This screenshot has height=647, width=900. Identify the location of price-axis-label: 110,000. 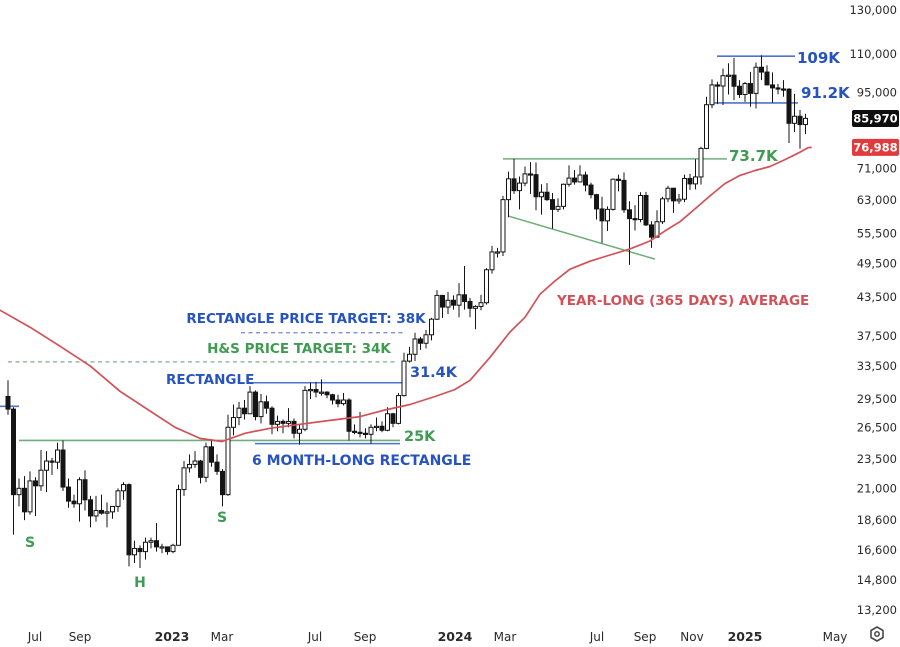
(873, 54).